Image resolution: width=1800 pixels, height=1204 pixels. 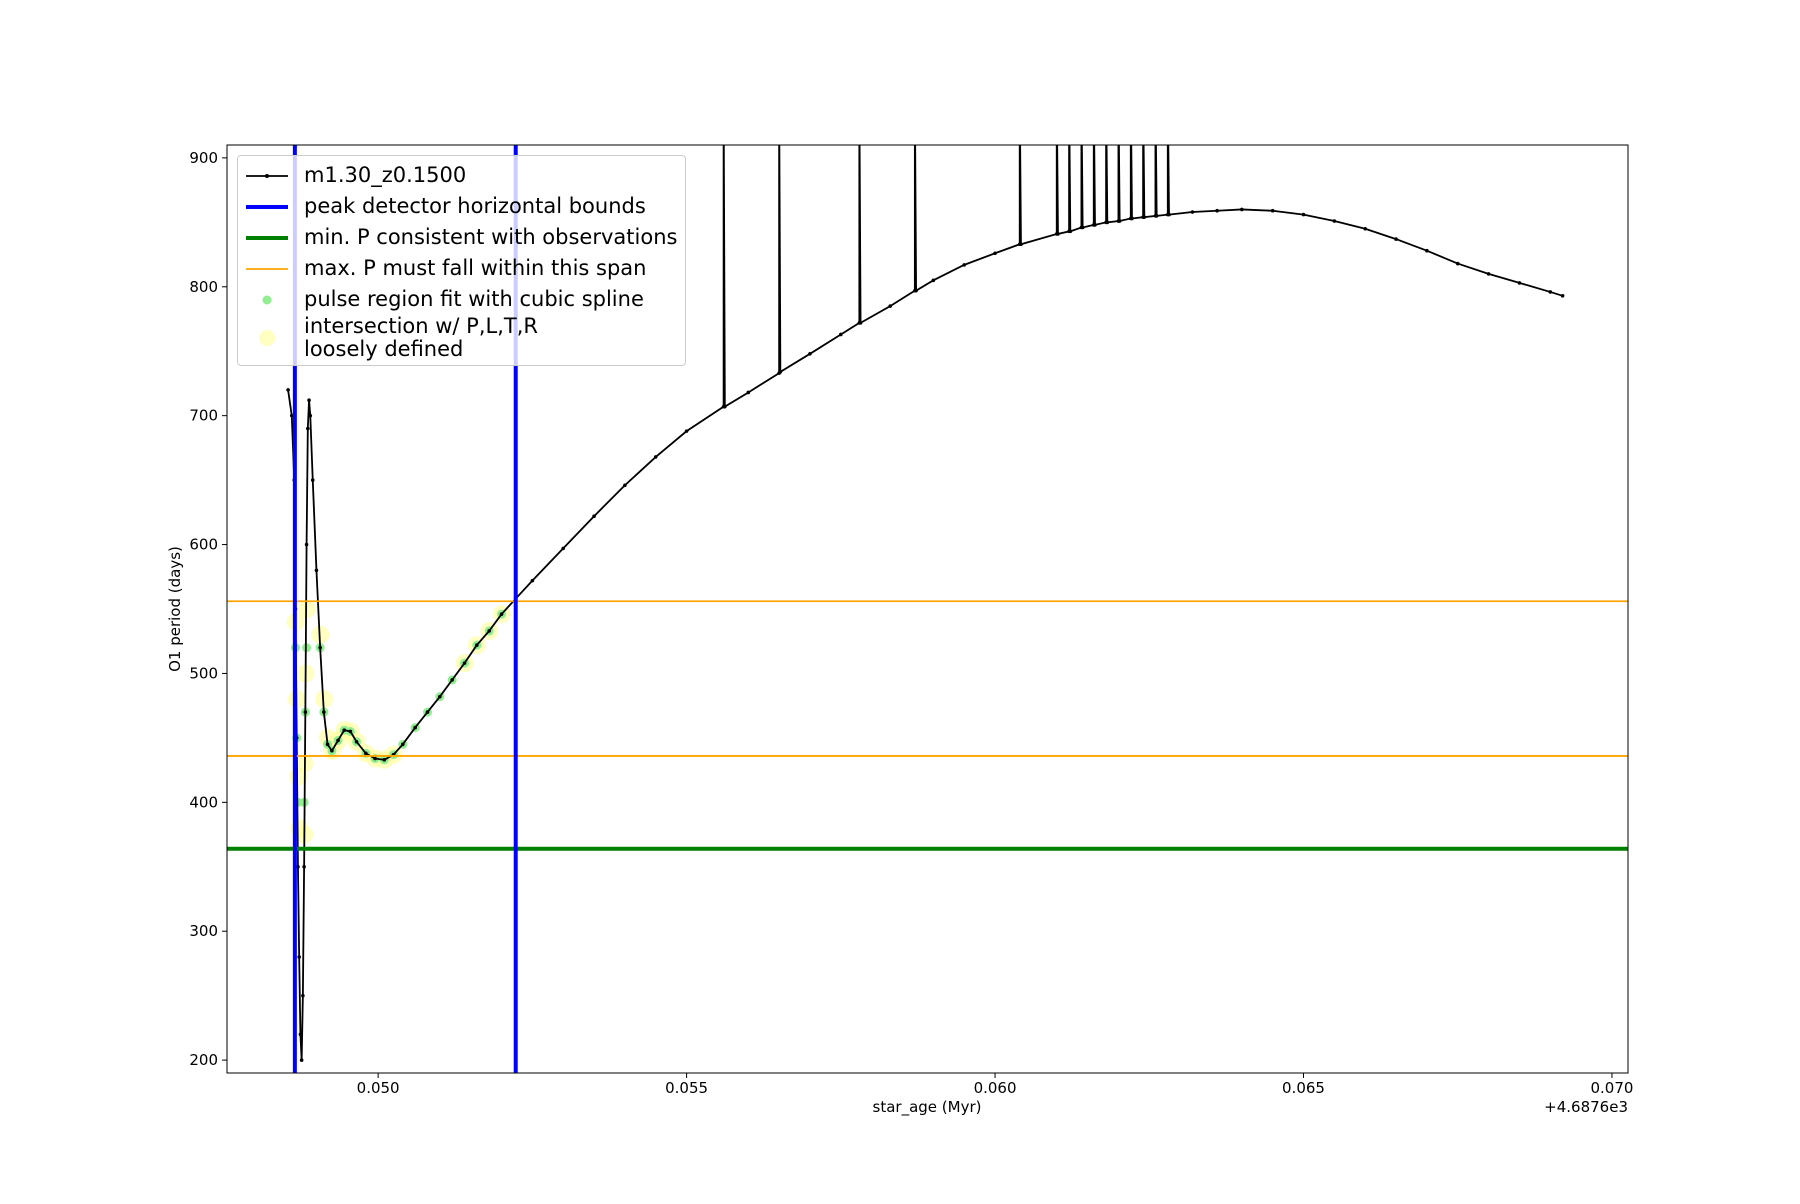 I want to click on x-tick-label: 0.055, so click(x=686, y=1088).